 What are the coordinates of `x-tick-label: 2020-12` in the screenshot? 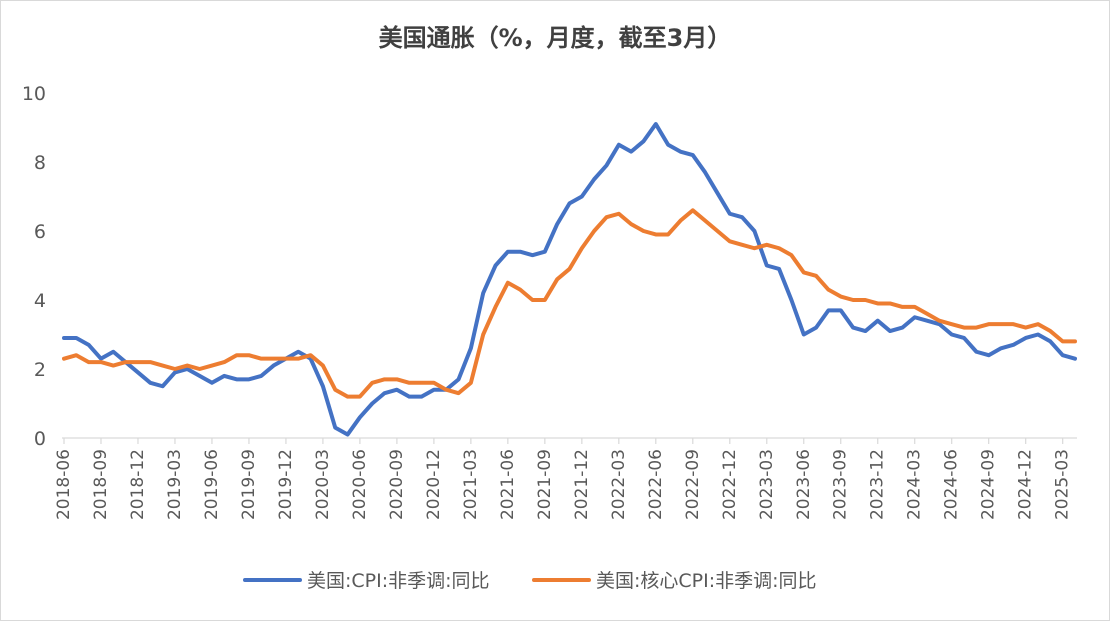 It's located at (434, 484).